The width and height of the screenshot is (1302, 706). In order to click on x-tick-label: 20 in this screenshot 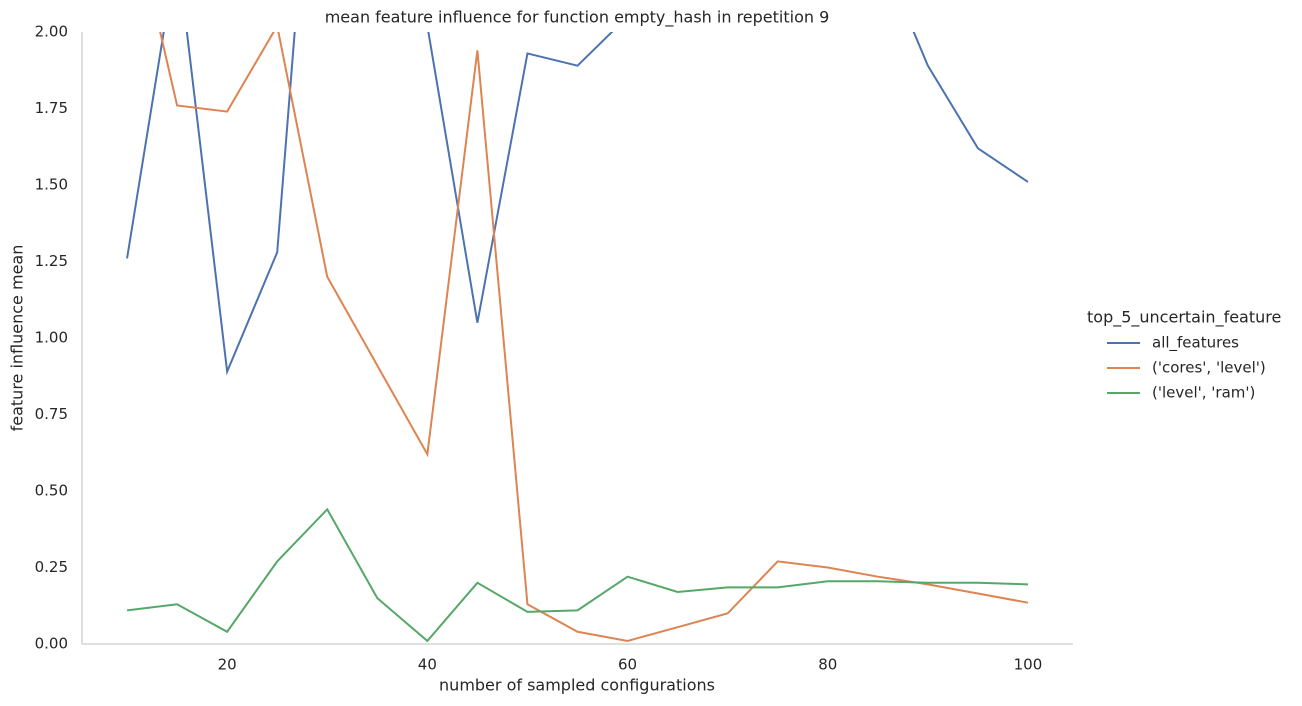, I will do `click(227, 665)`.